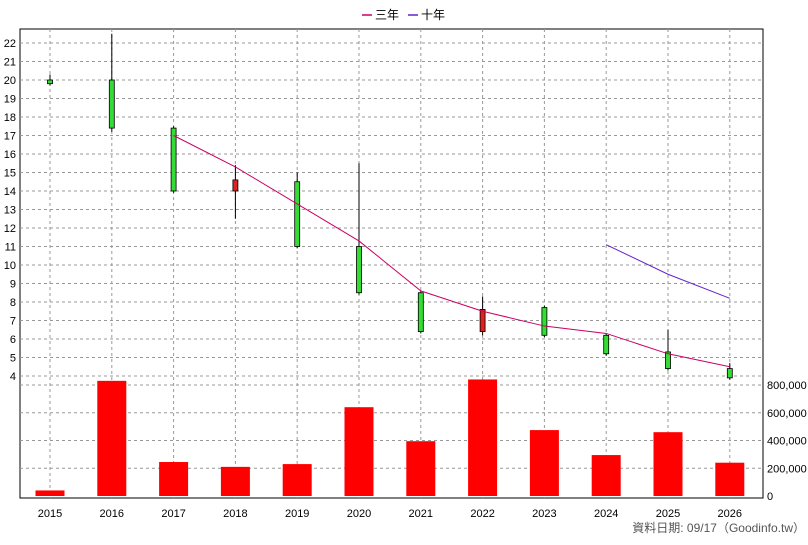  I want to click on price-tick-label: 19, so click(10, 100).